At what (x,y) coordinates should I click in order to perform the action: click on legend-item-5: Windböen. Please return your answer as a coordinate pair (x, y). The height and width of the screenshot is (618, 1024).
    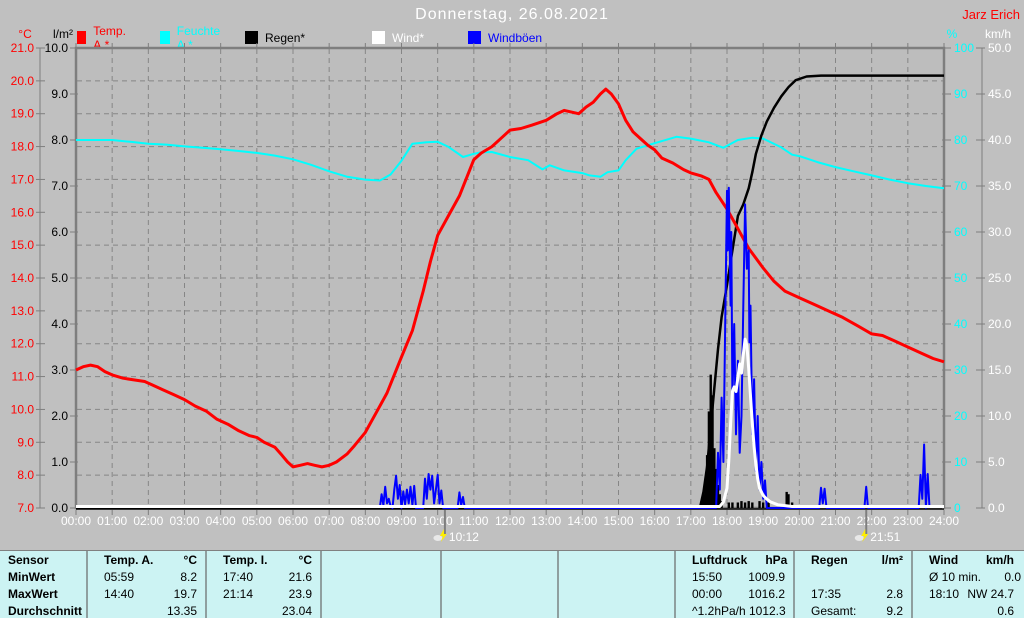
    Looking at the image, I should click on (505, 37).